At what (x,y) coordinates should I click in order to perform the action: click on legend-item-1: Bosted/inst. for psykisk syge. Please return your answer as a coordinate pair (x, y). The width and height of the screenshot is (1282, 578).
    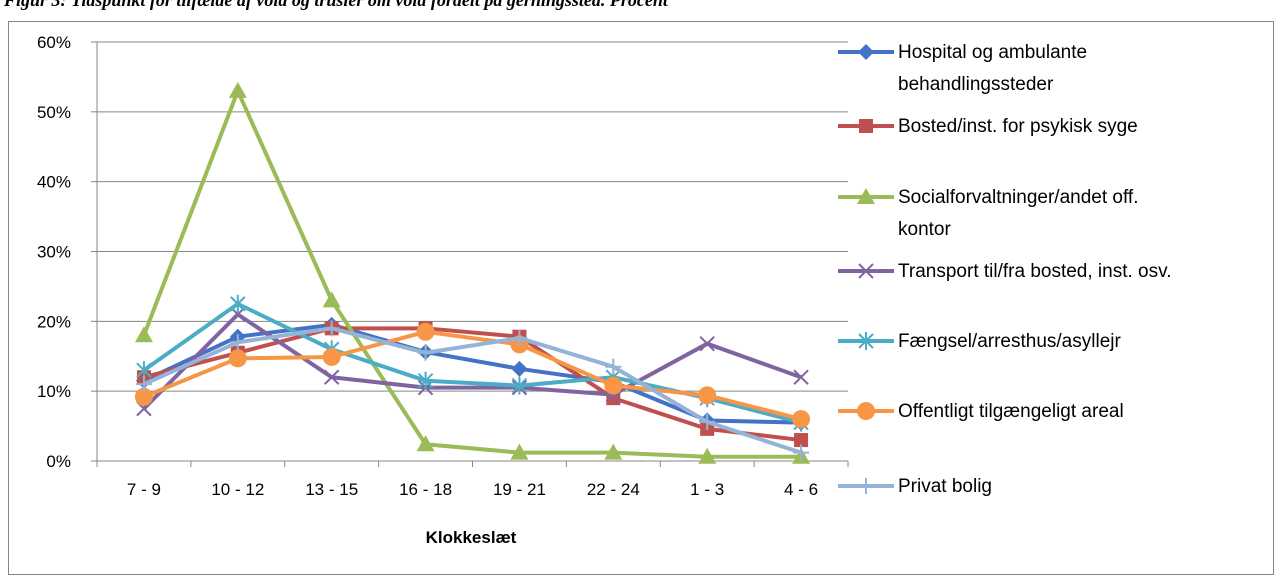
    Looking at the image, I should click on (988, 126).